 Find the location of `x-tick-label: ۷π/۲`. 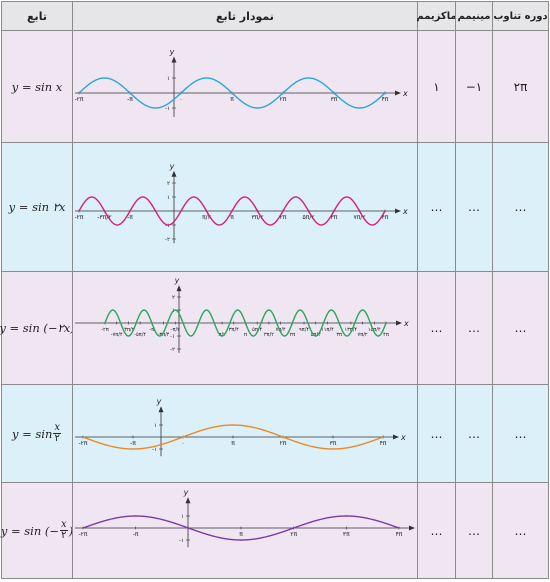

x-tick-label: ۷π/۲ is located at coordinates (363, 335).